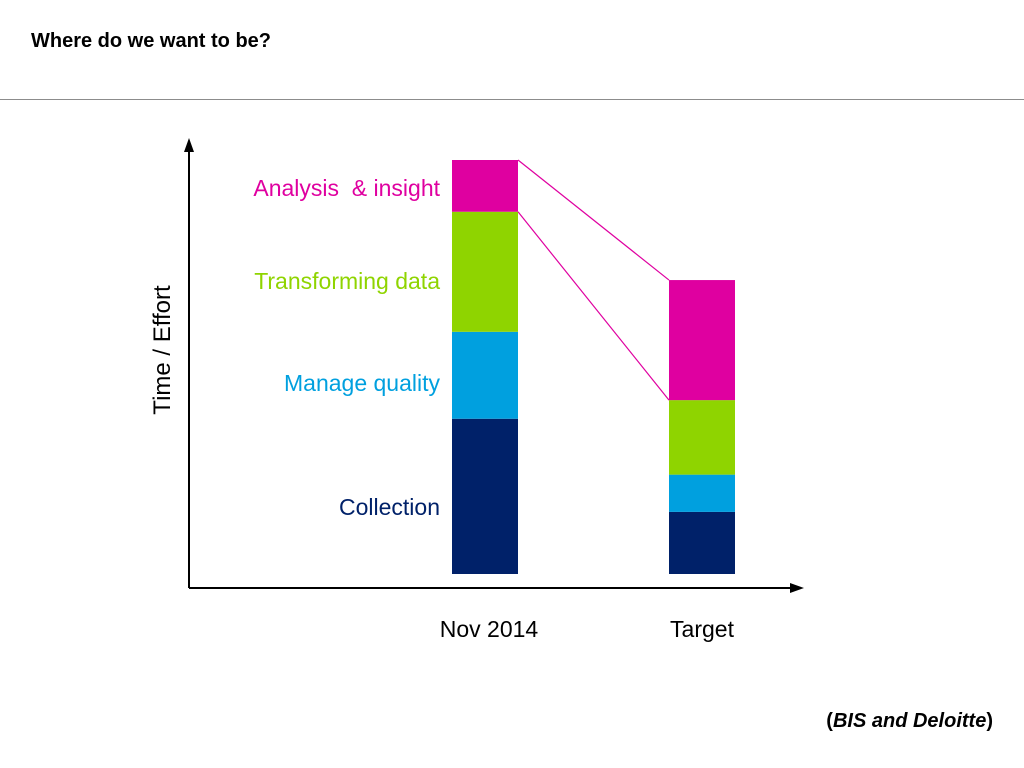 This screenshot has width=1024, height=768. I want to click on connector-lines, so click(593, 280).